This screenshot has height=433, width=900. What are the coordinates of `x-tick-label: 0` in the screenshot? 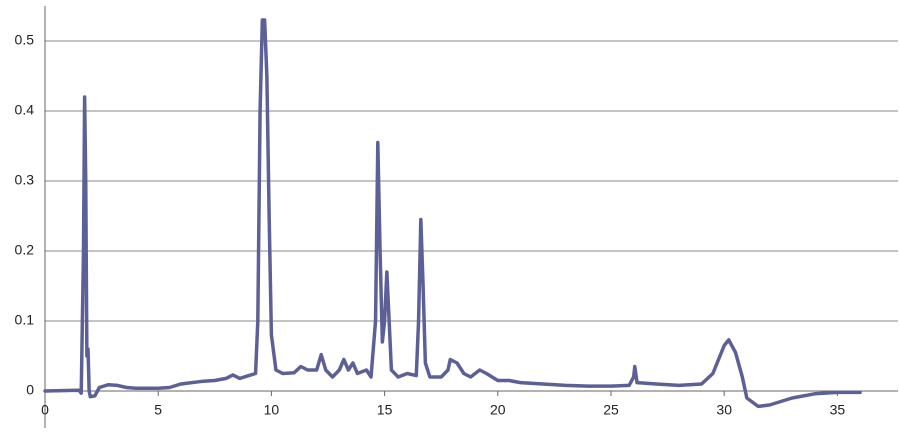 It's located at (45, 410).